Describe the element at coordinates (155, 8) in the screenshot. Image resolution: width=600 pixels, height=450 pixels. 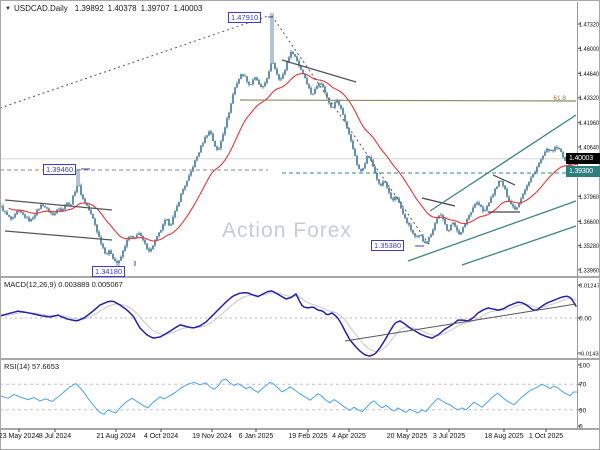
I see `ohlc-low: 1.39707` at that location.